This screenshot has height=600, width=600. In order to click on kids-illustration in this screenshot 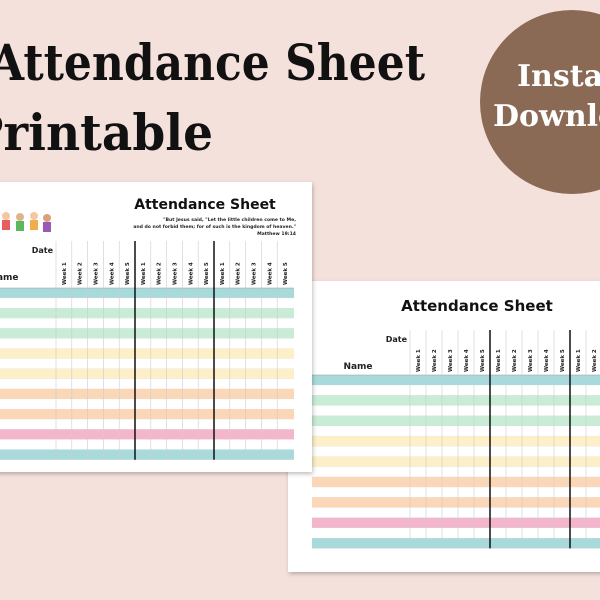, I will do `click(26, 222)`.